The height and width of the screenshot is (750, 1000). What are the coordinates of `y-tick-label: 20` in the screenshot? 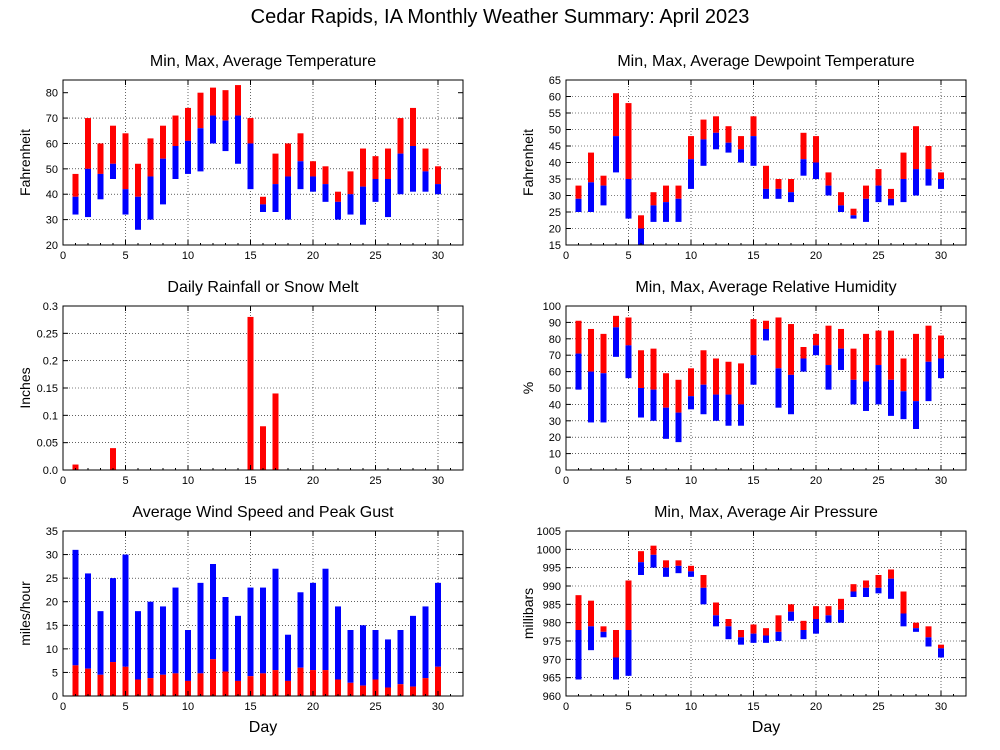 It's located at (555, 438).